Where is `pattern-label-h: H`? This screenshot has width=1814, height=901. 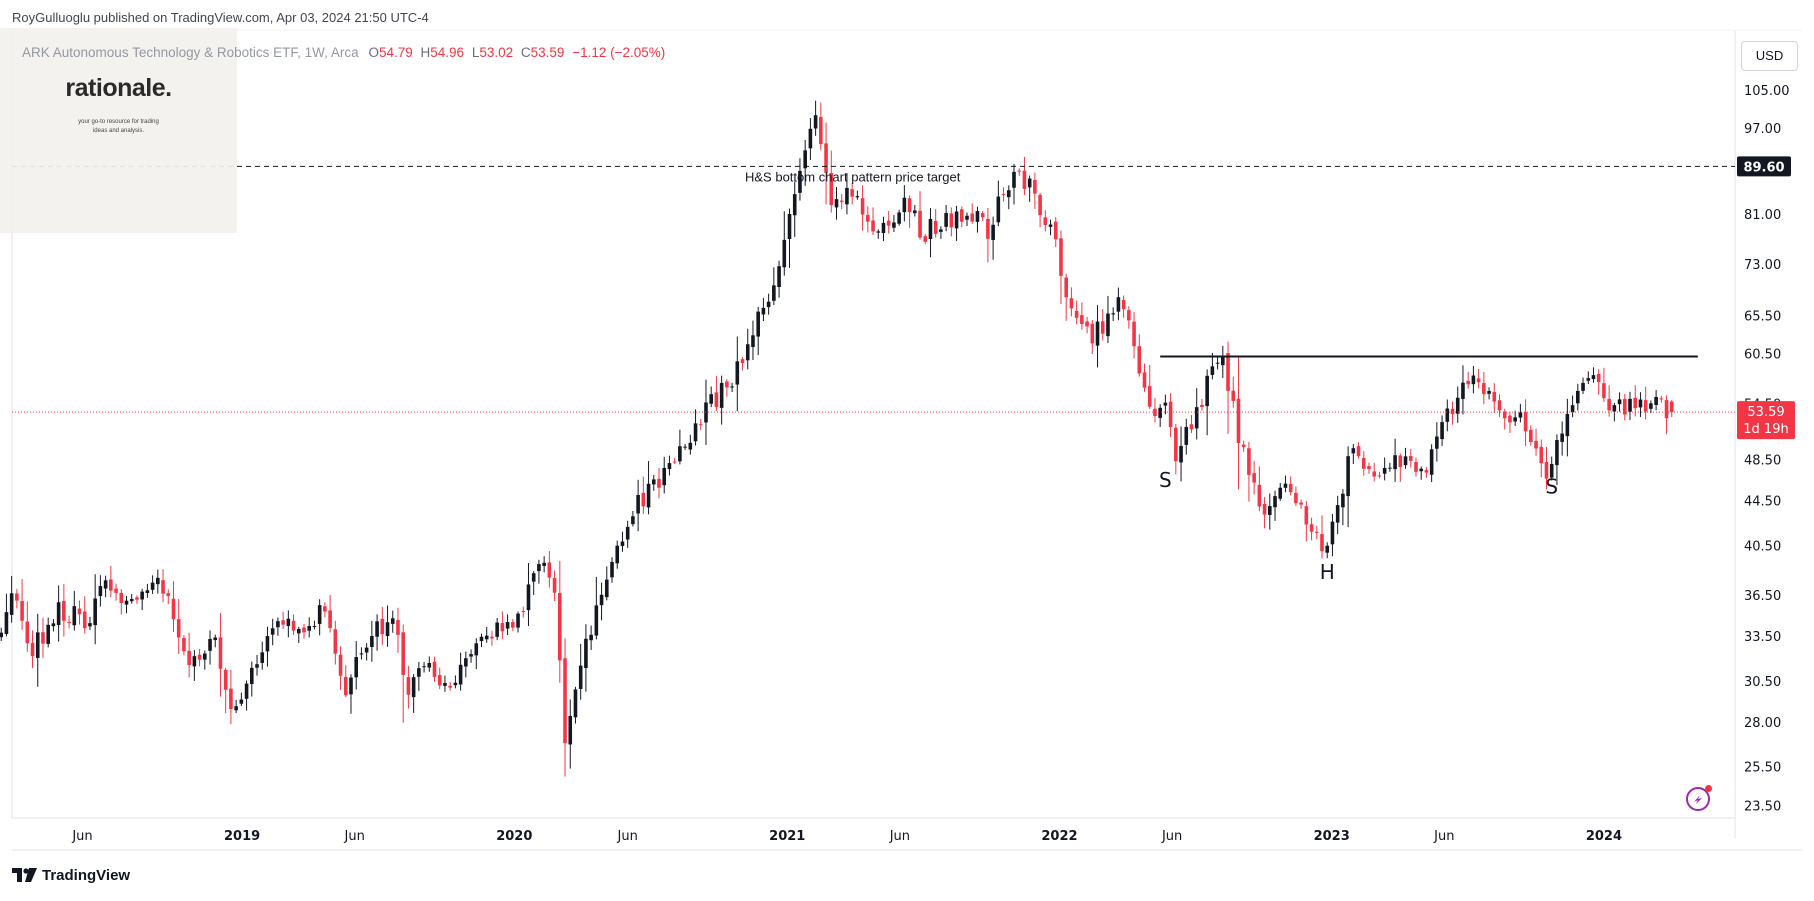 pattern-label-h: H is located at coordinates (1327, 572).